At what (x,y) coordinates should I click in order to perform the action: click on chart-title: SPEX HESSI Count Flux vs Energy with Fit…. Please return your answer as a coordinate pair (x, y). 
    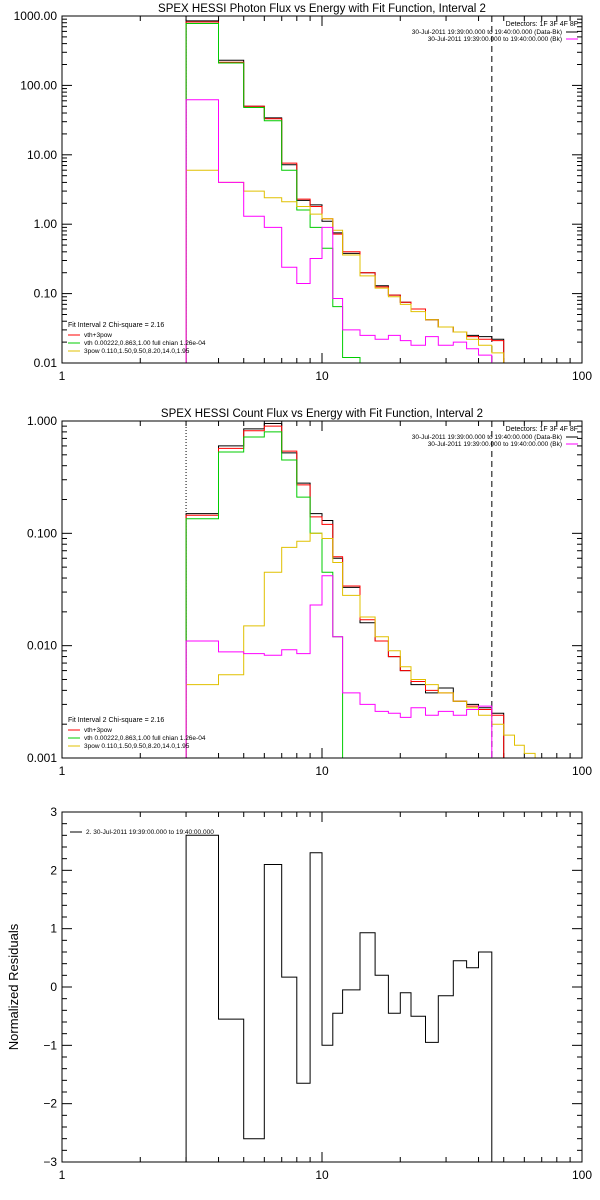
    Looking at the image, I should click on (322, 414).